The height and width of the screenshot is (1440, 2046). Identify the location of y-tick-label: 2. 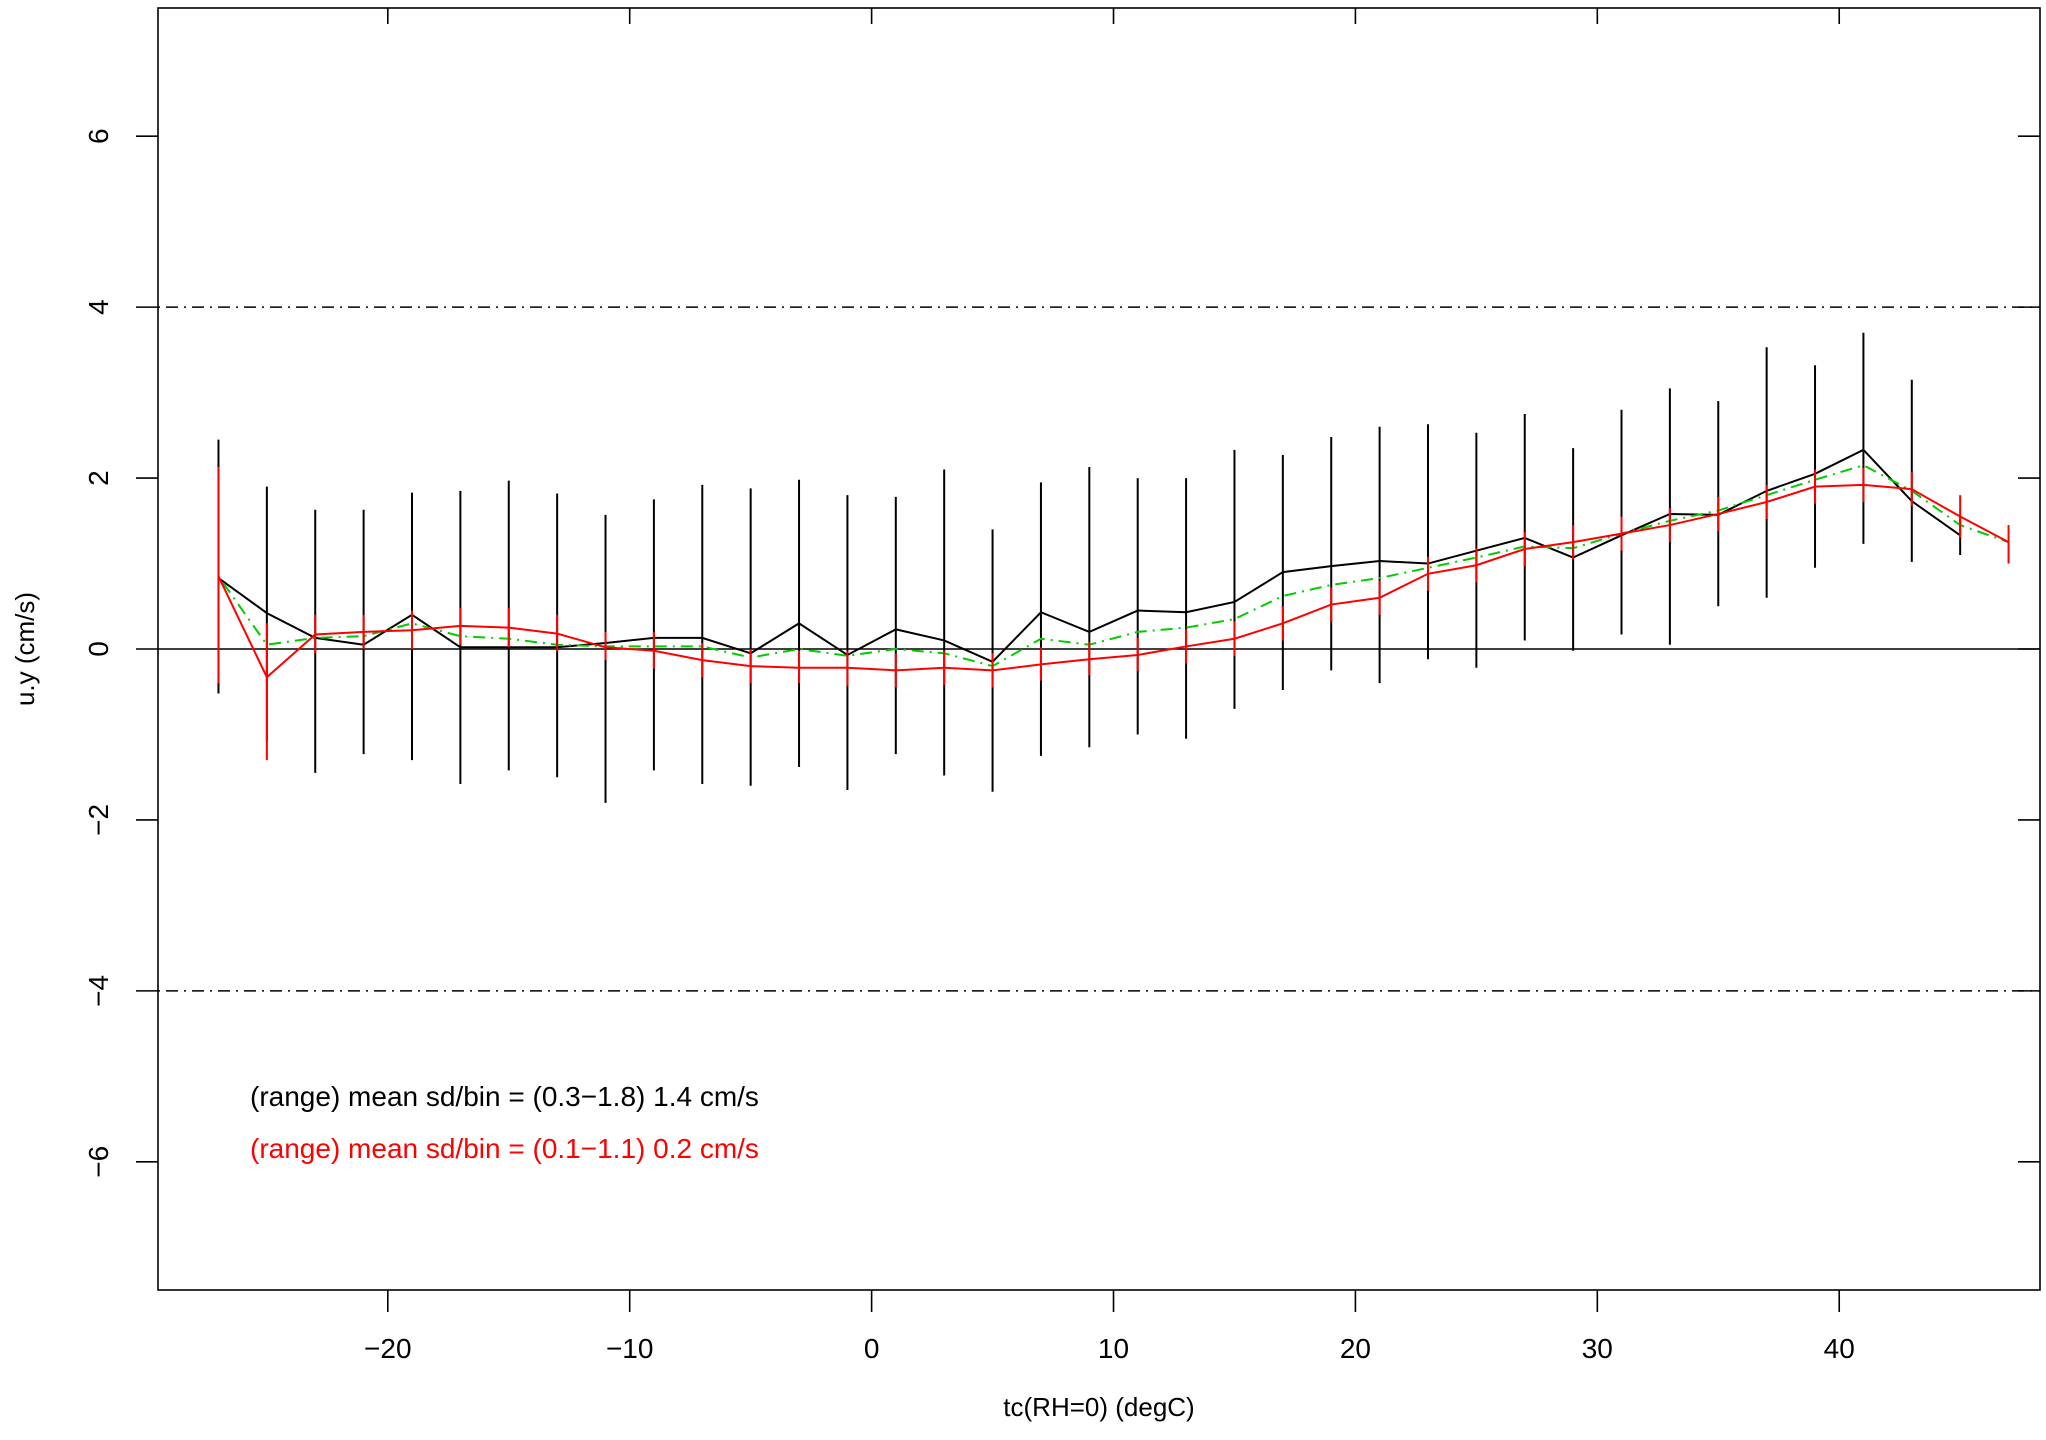
(98, 478).